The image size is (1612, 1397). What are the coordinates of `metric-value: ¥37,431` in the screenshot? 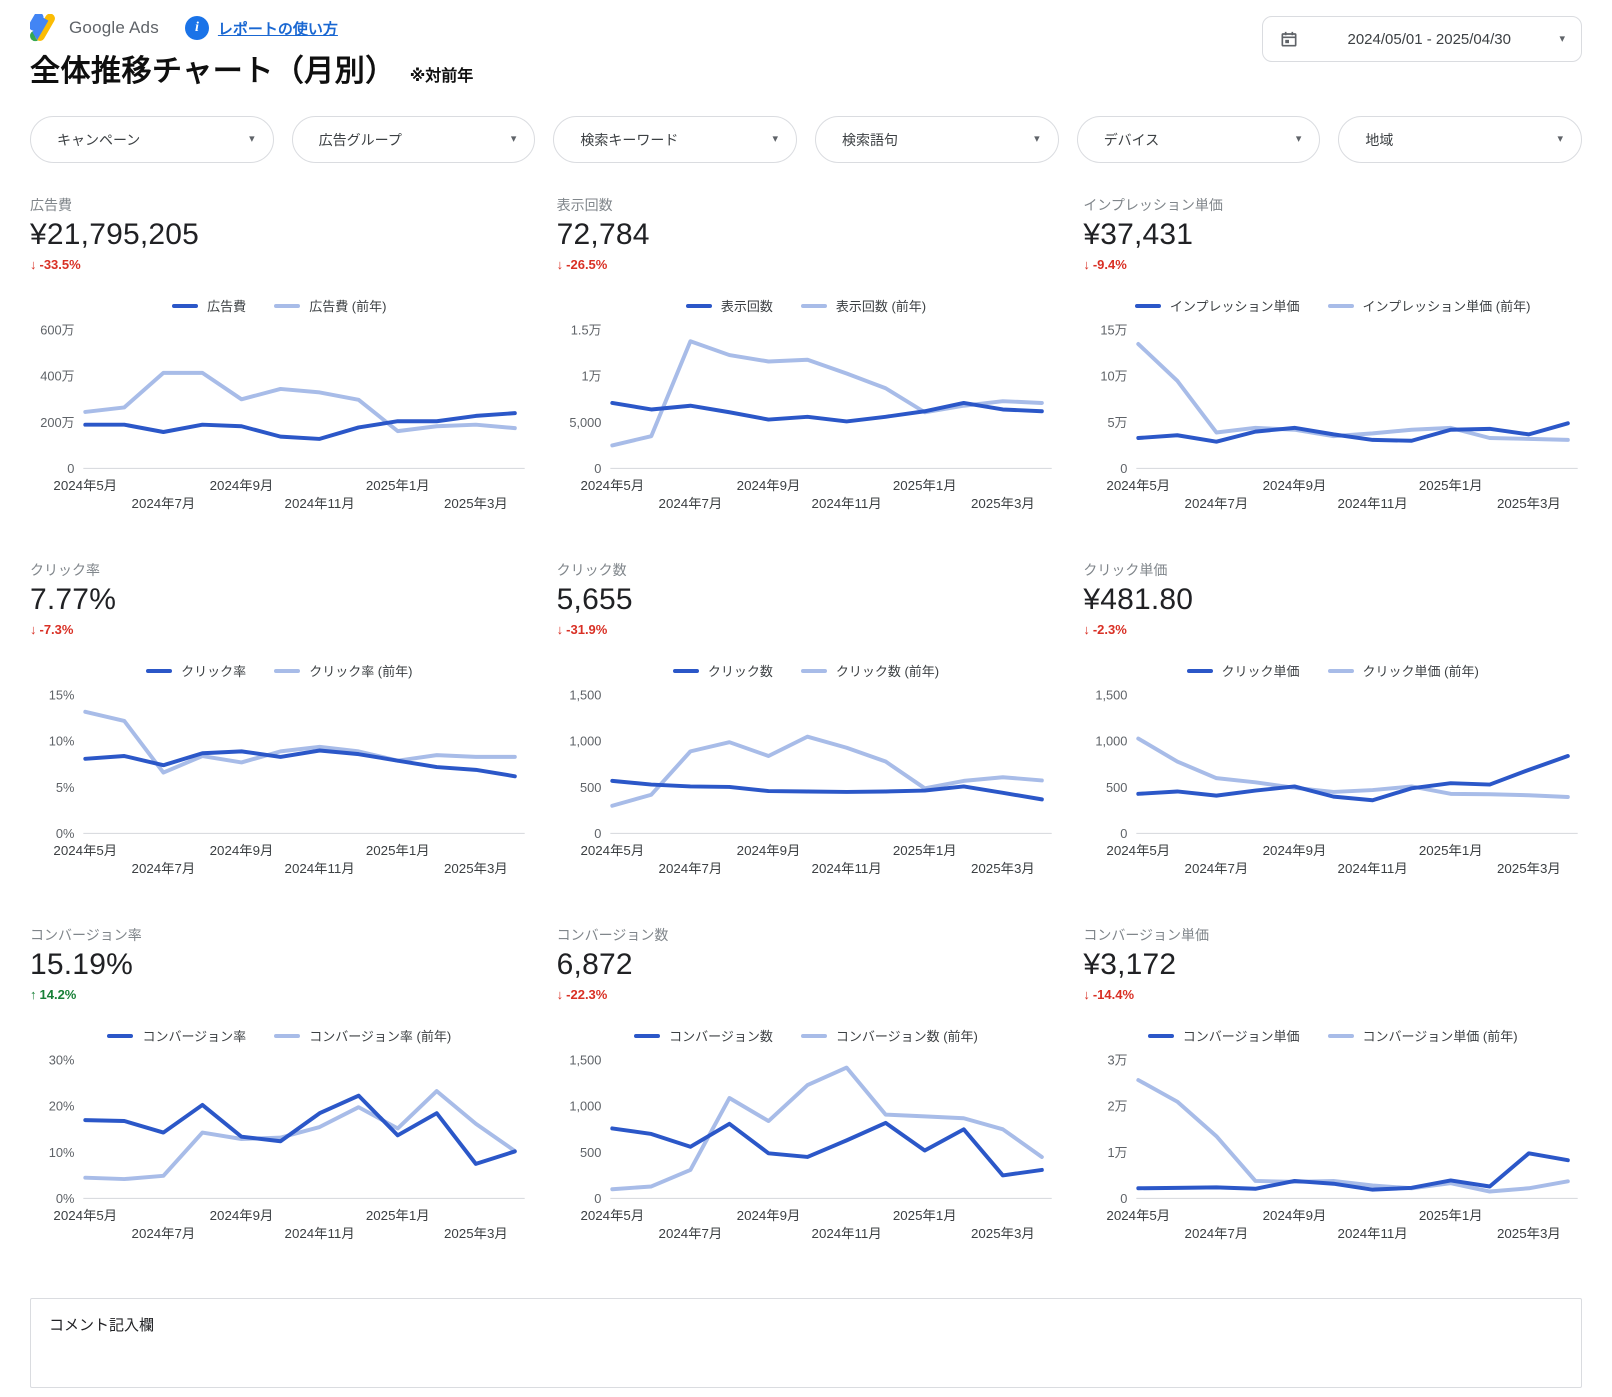 It's located at (1138, 234).